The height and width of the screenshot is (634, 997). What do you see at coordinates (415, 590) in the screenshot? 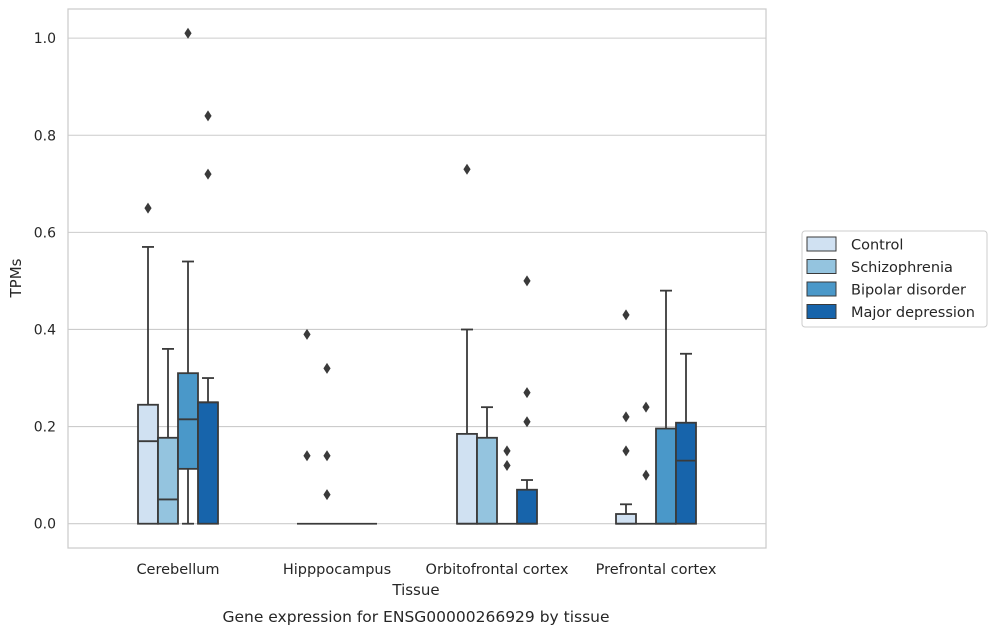
I see `x-axis-label: Tissue` at bounding box center [415, 590].